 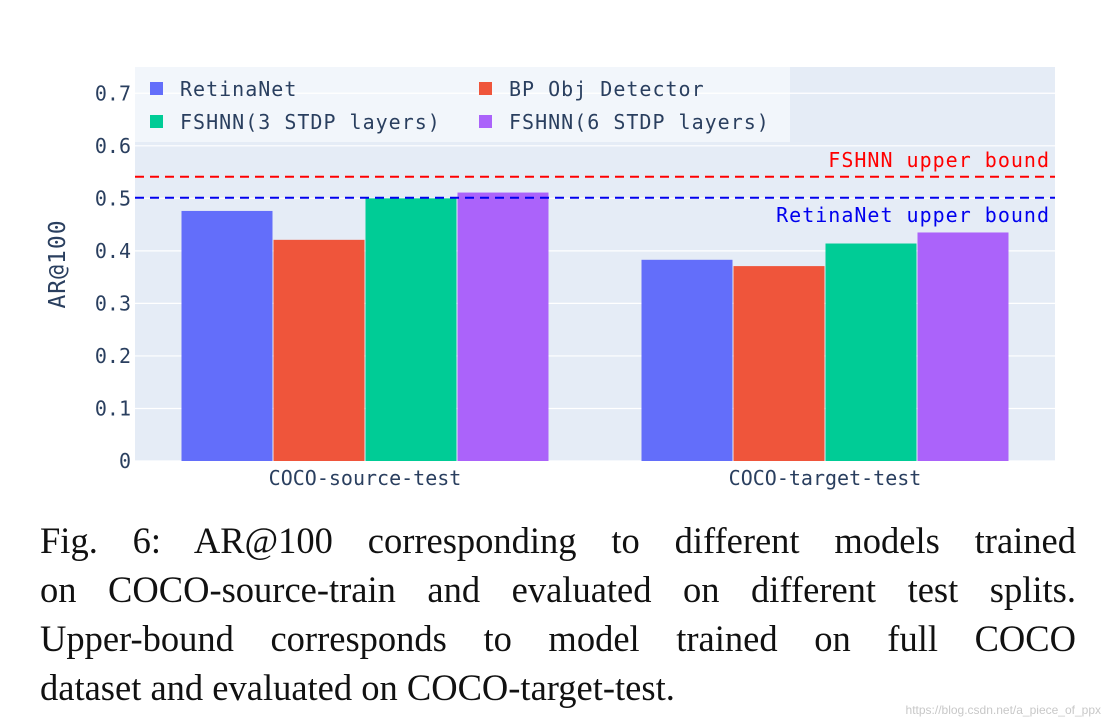 I want to click on y-tick-label: 0.2, so click(x=113, y=356).